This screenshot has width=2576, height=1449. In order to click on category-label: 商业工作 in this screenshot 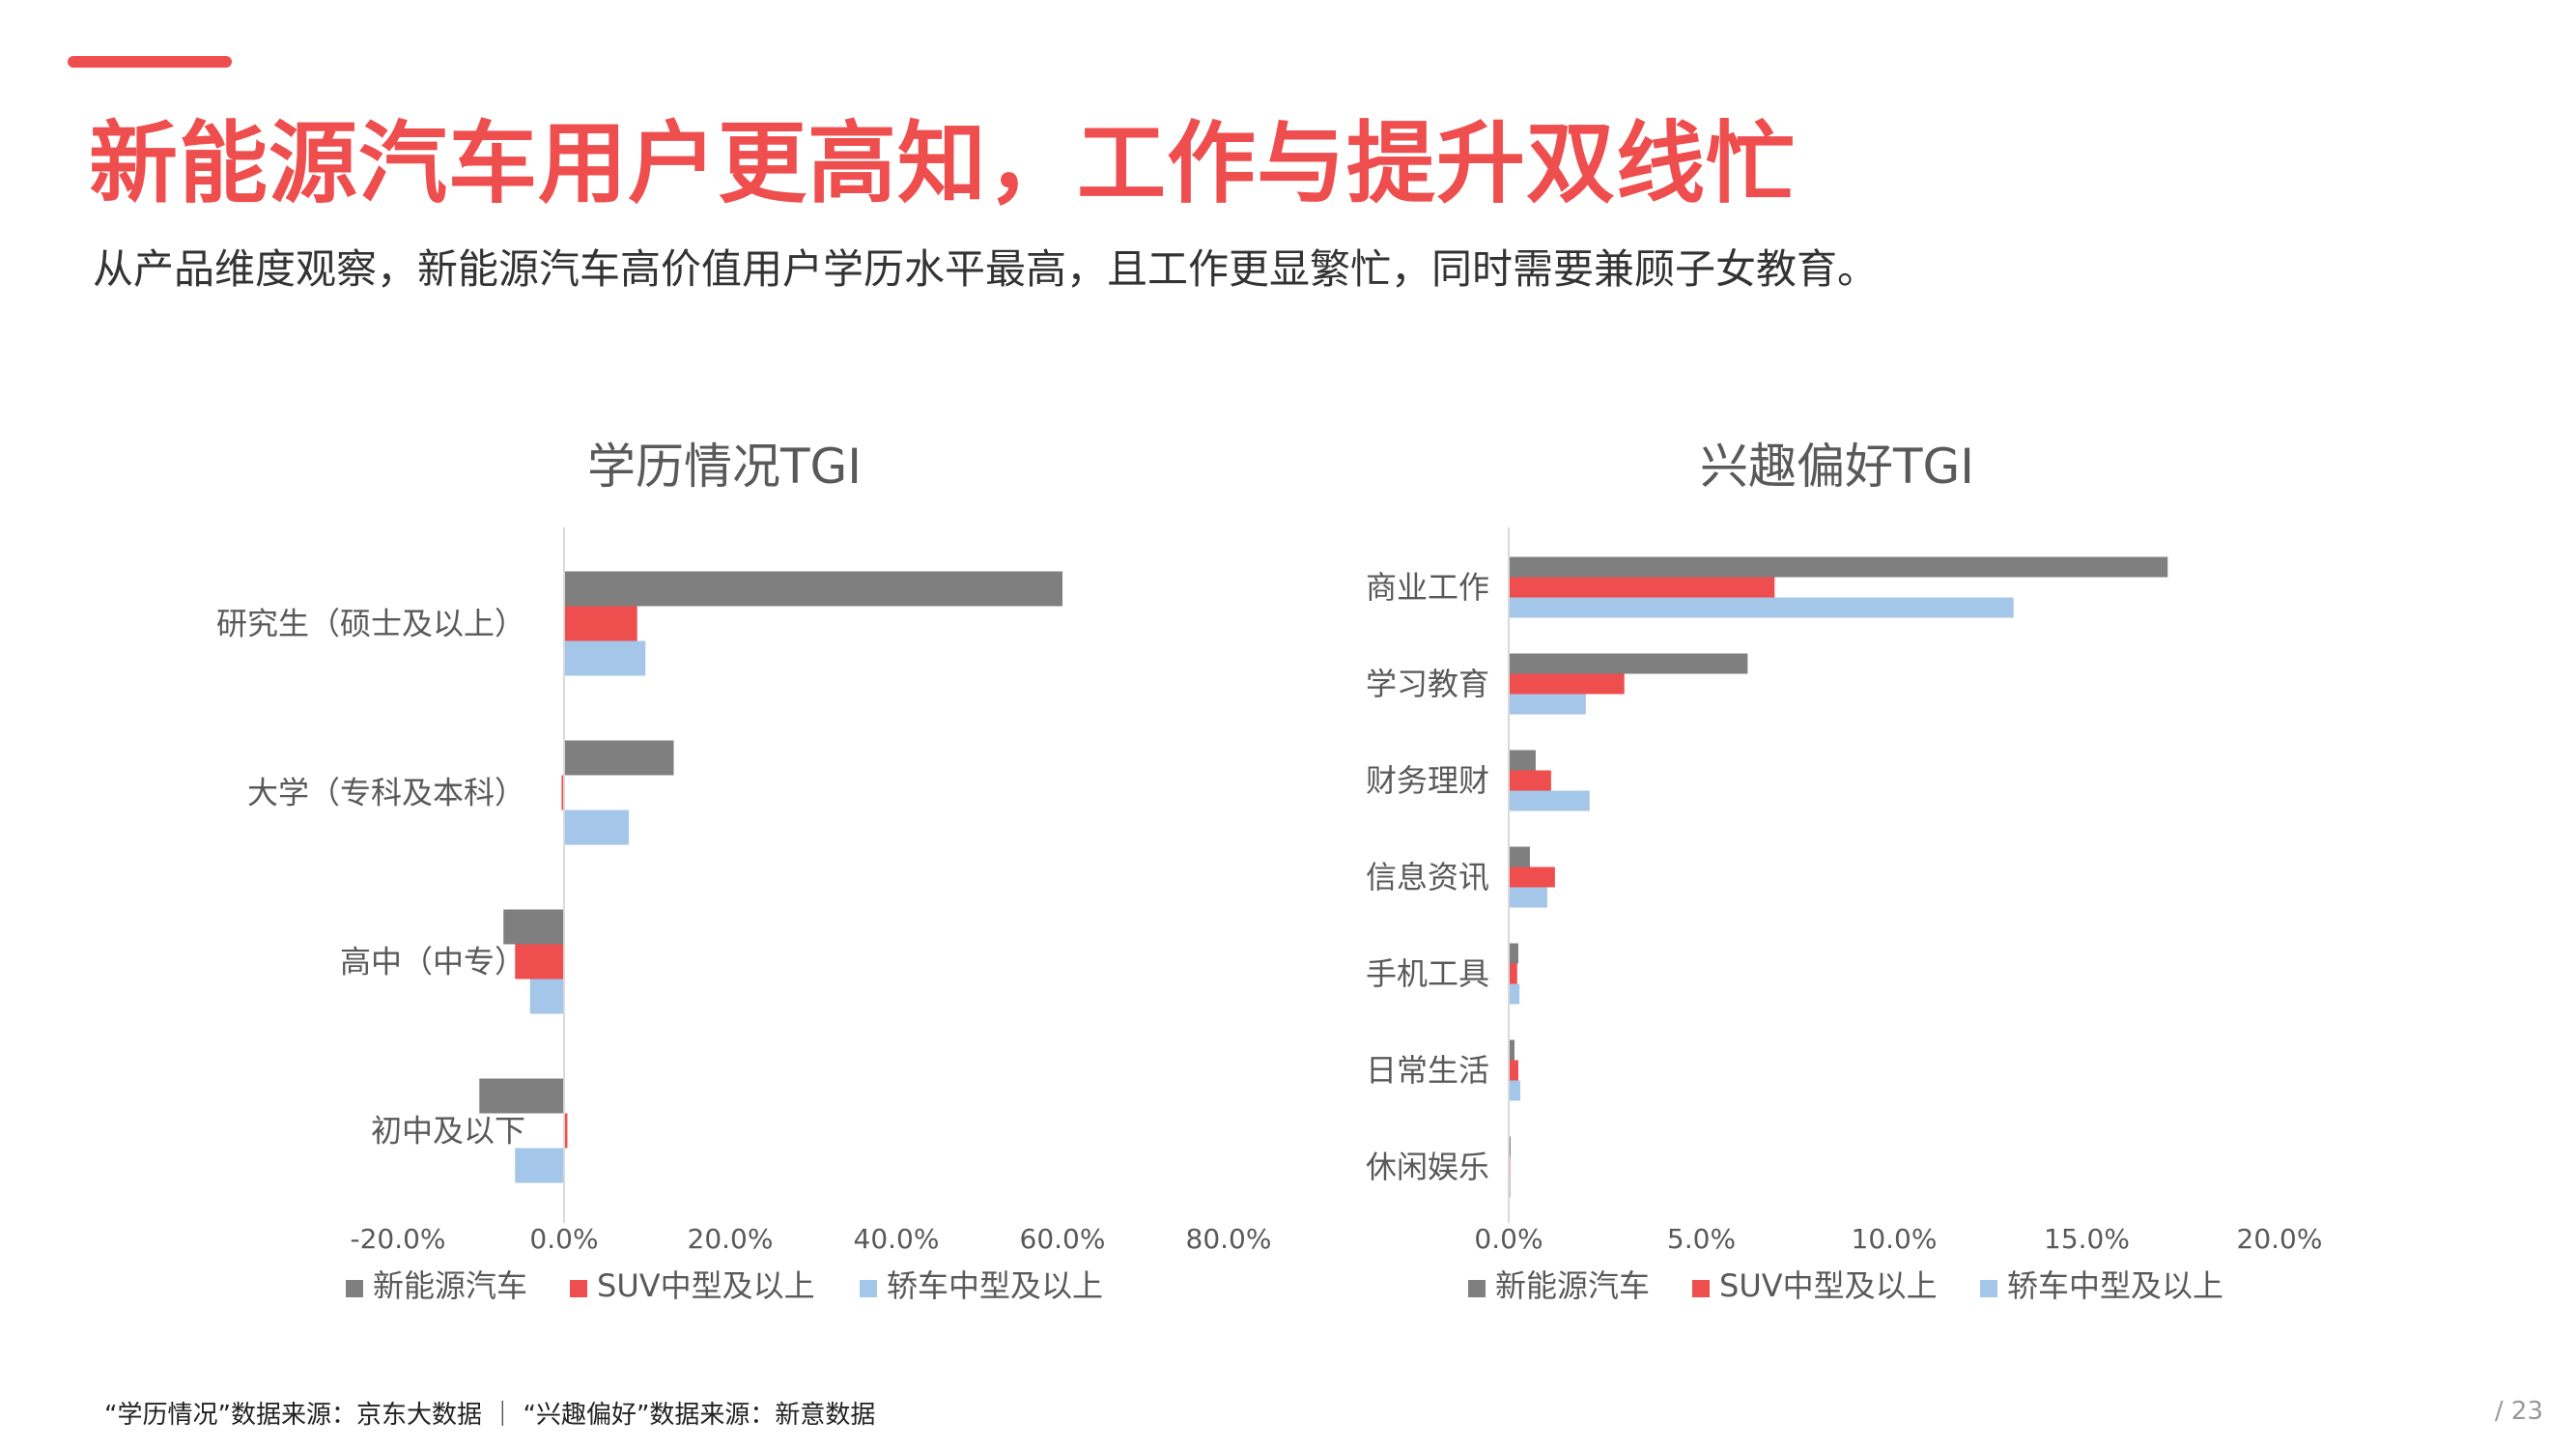, I will do `click(1427, 587)`.